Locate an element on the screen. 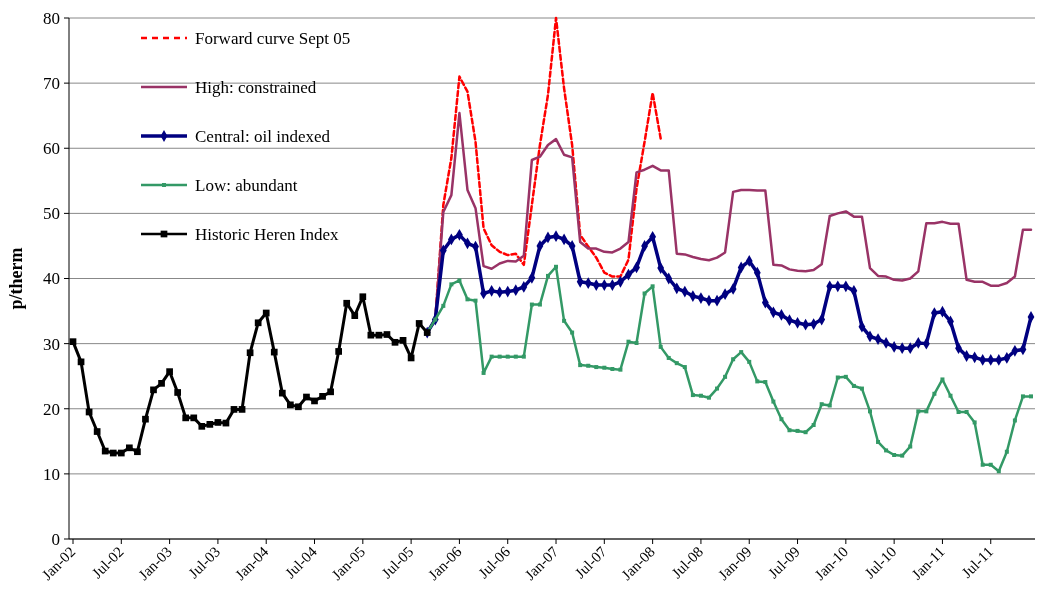 The image size is (1041, 612). y-tick-label: 40 is located at coordinates (51, 279).